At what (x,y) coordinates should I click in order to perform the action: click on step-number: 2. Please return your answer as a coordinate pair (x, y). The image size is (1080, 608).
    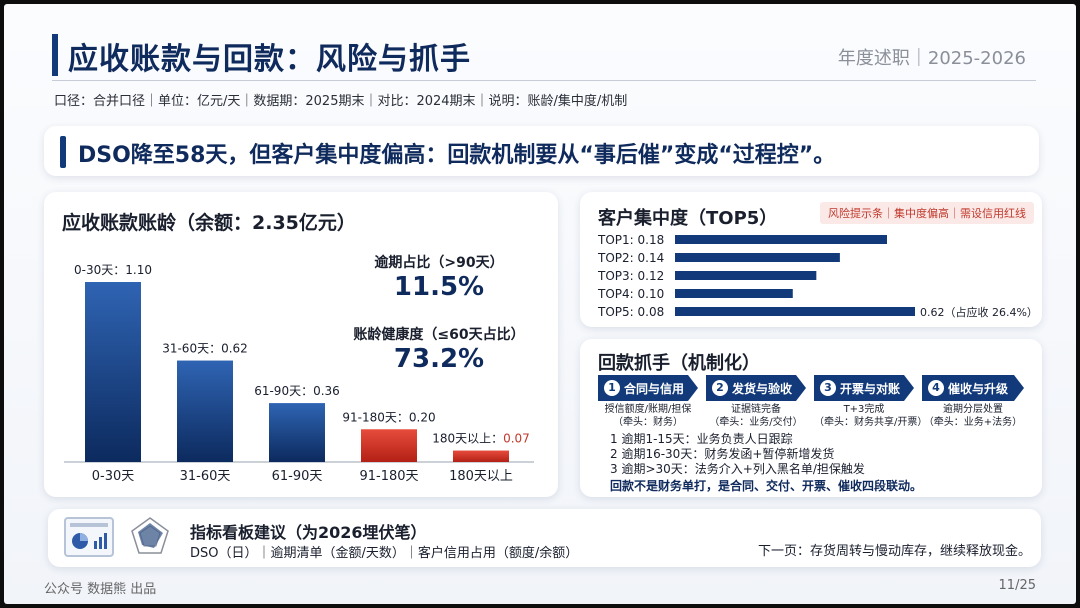
    Looking at the image, I should click on (720, 388).